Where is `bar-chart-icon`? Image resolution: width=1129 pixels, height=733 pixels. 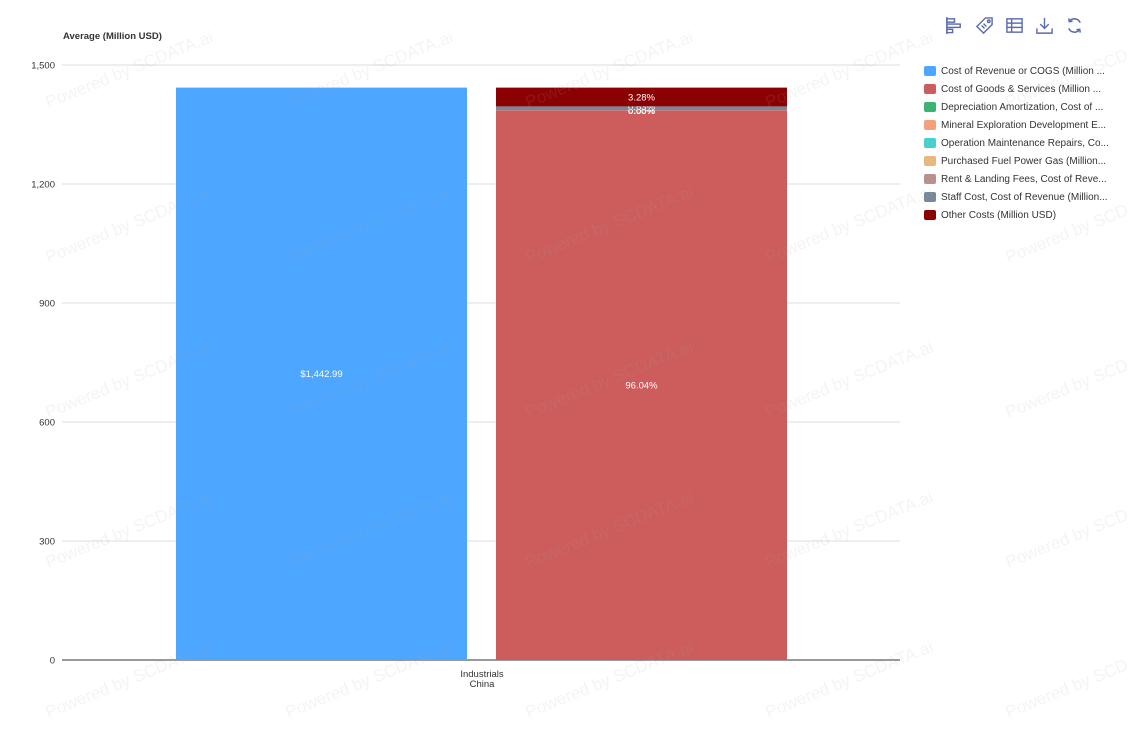 bar-chart-icon is located at coordinates (954, 25).